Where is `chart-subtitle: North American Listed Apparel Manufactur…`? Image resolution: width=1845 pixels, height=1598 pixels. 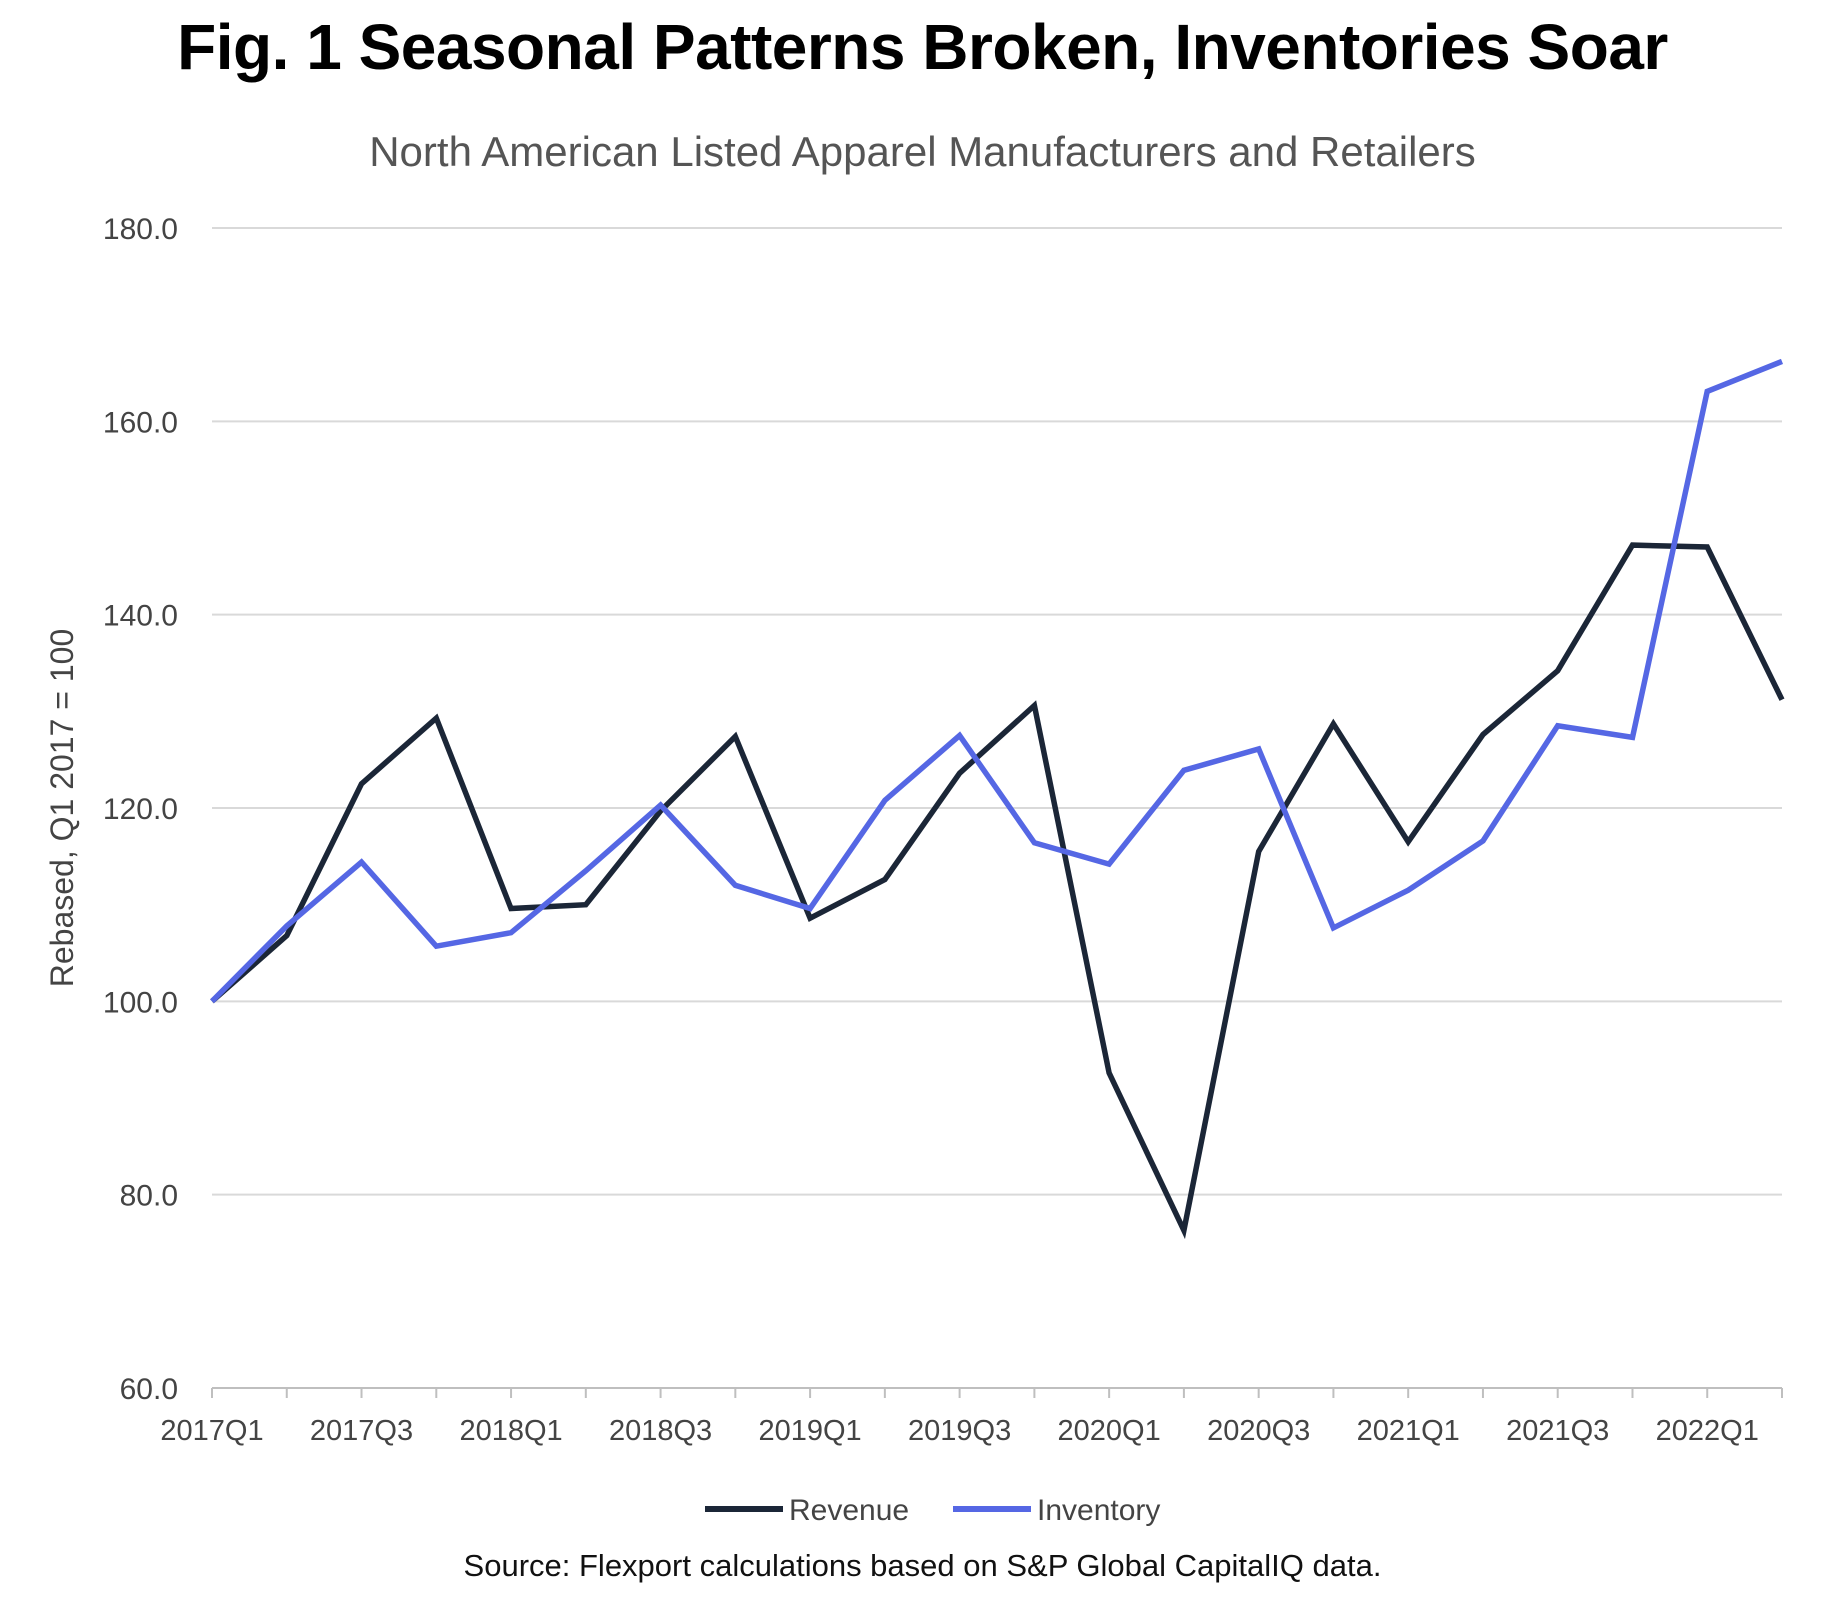 chart-subtitle: North American Listed Apparel Manufactur… is located at coordinates (922, 151).